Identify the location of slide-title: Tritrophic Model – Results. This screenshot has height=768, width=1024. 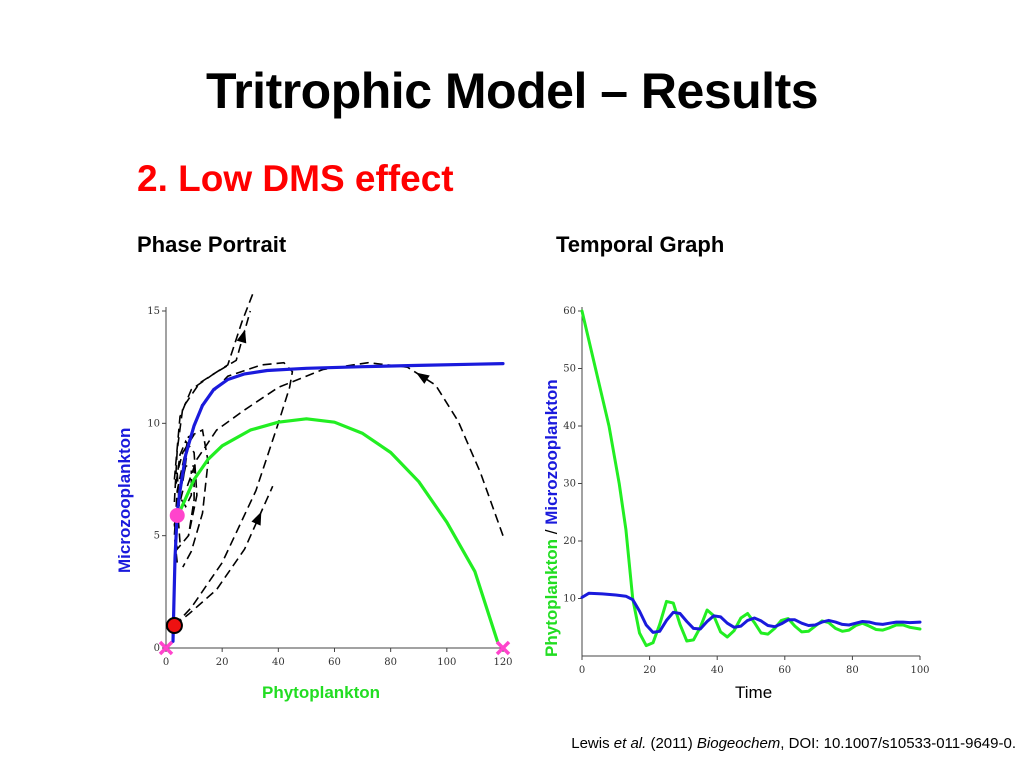
(512, 91).